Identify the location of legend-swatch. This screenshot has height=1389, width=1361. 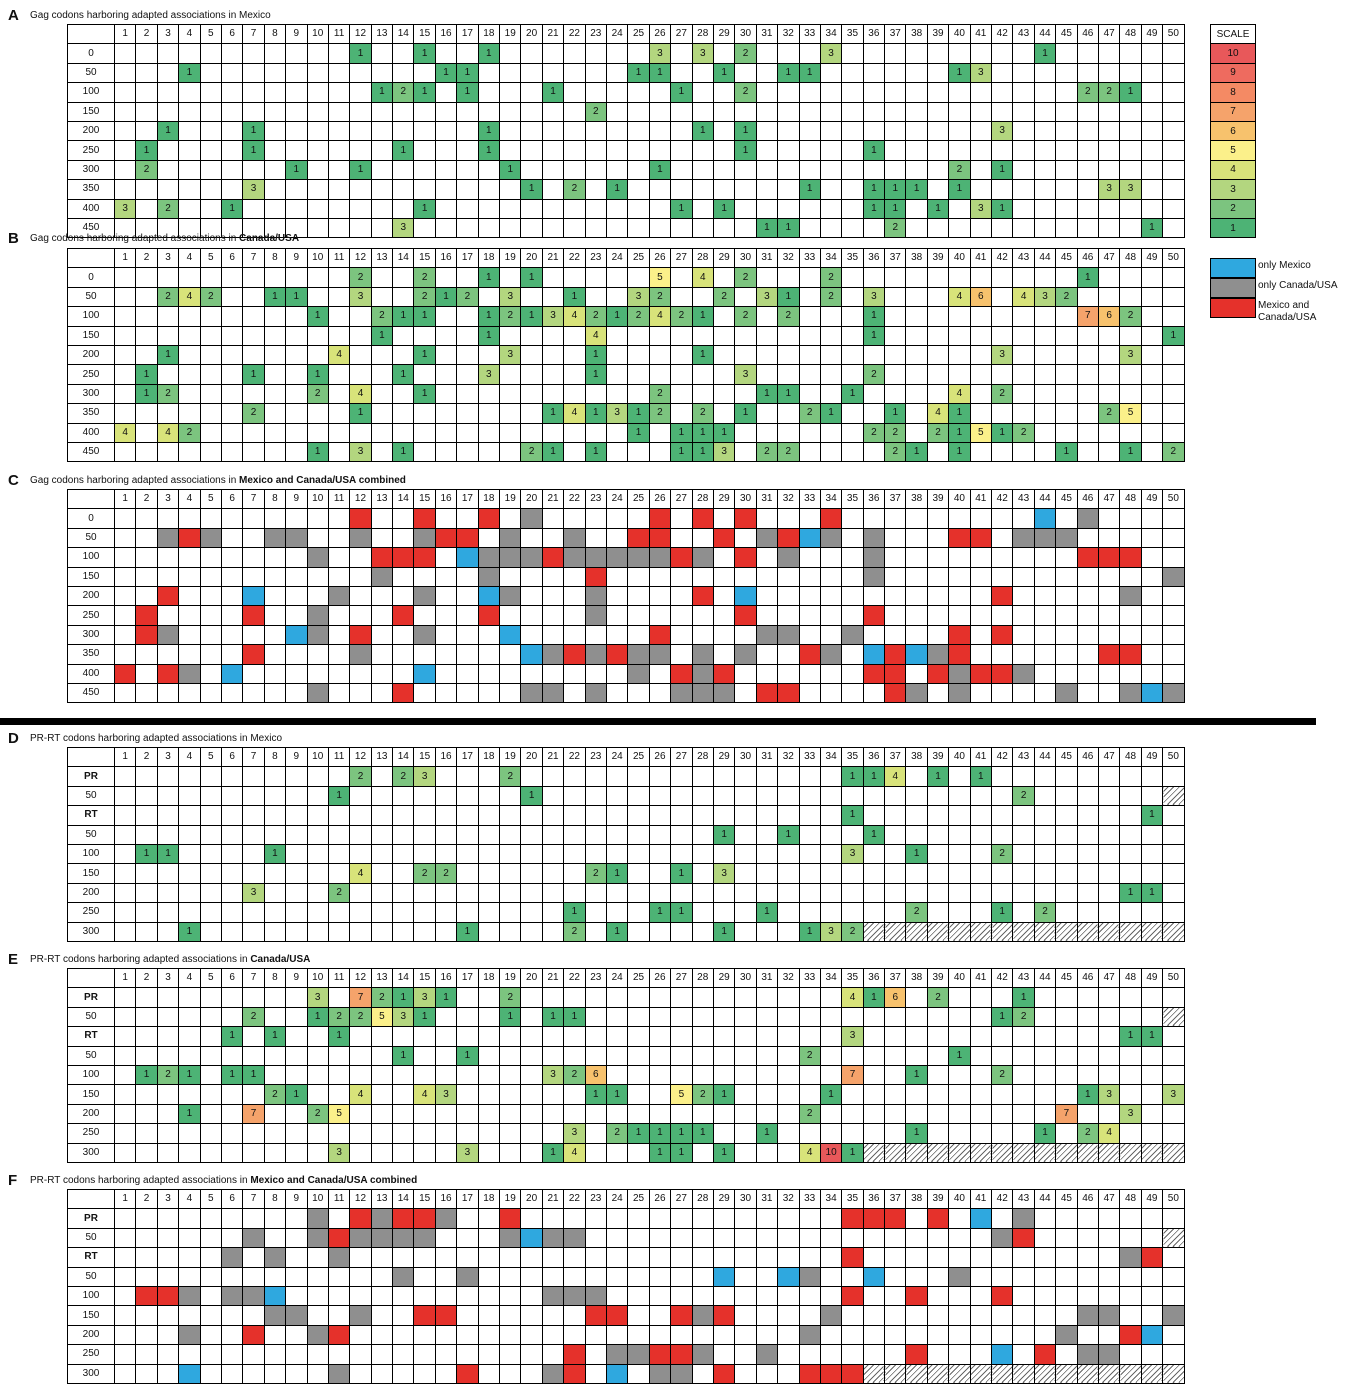
(1233, 268).